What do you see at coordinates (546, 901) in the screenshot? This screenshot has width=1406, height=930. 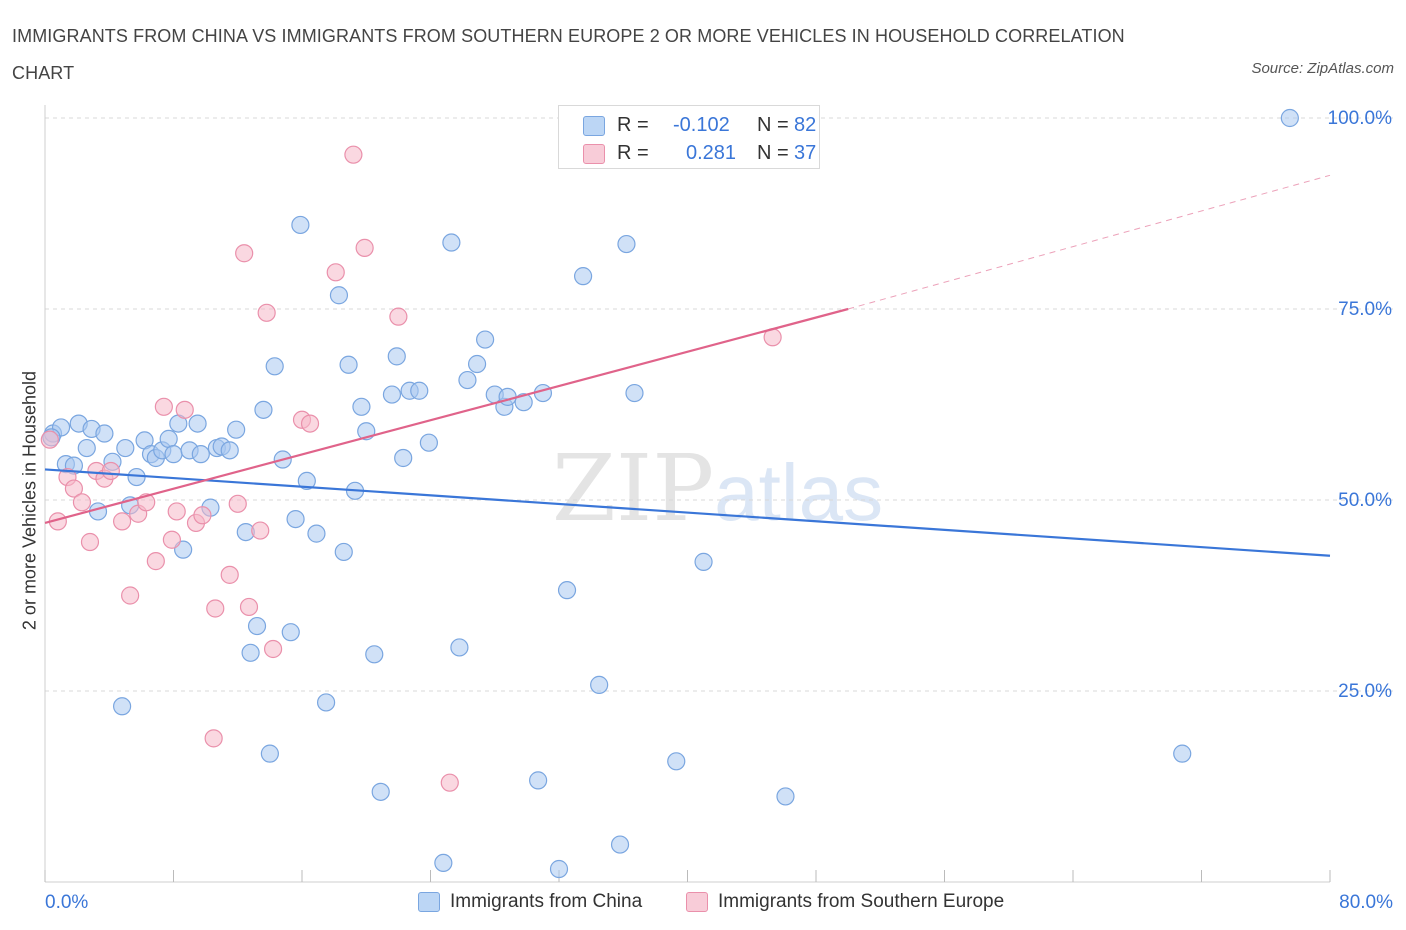 I see `bottom-legend-label-china: Immigrants from China` at bounding box center [546, 901].